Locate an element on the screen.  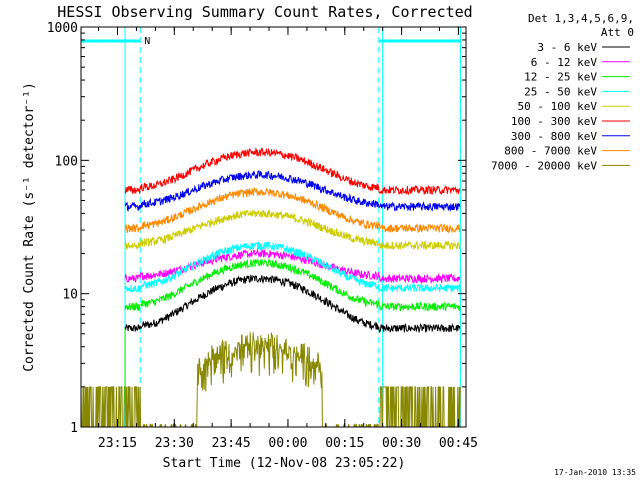
y-tick-label: 1000 is located at coordinates (62, 28).